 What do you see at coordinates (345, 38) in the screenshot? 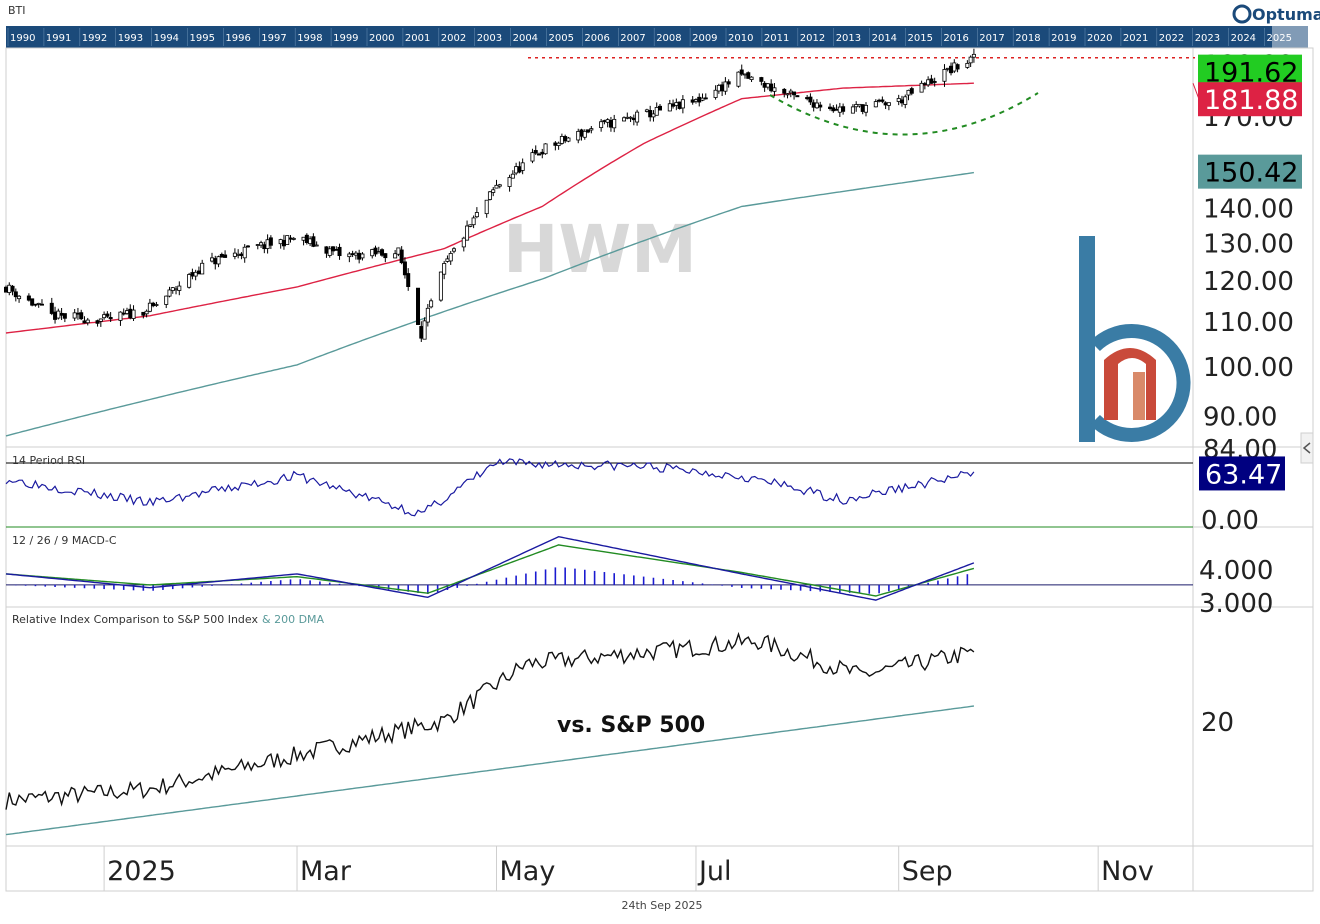
I see `timeline-year-label: 1999` at bounding box center [345, 38].